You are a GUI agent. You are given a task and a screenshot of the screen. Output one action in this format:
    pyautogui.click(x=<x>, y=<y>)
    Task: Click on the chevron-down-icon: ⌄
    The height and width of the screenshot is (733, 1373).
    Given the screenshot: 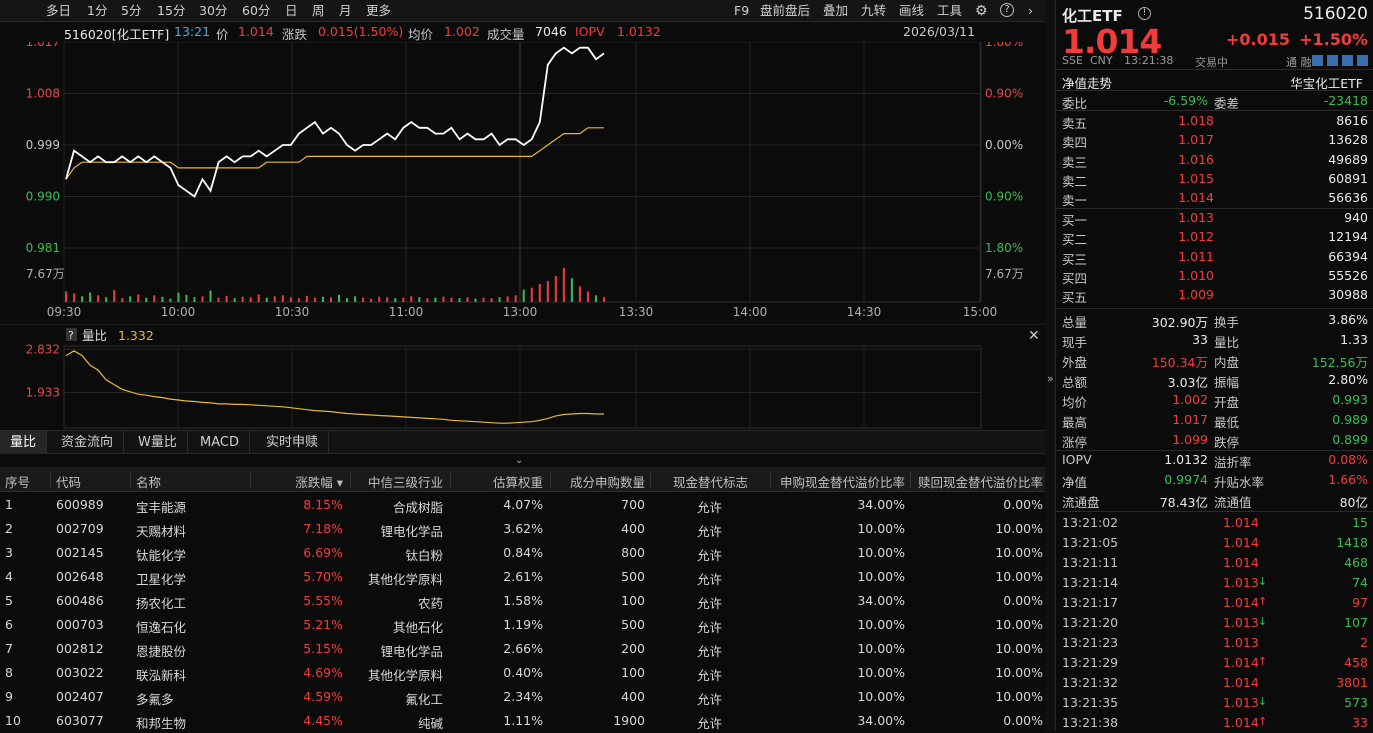 What is the action you would take?
    pyautogui.click(x=519, y=460)
    